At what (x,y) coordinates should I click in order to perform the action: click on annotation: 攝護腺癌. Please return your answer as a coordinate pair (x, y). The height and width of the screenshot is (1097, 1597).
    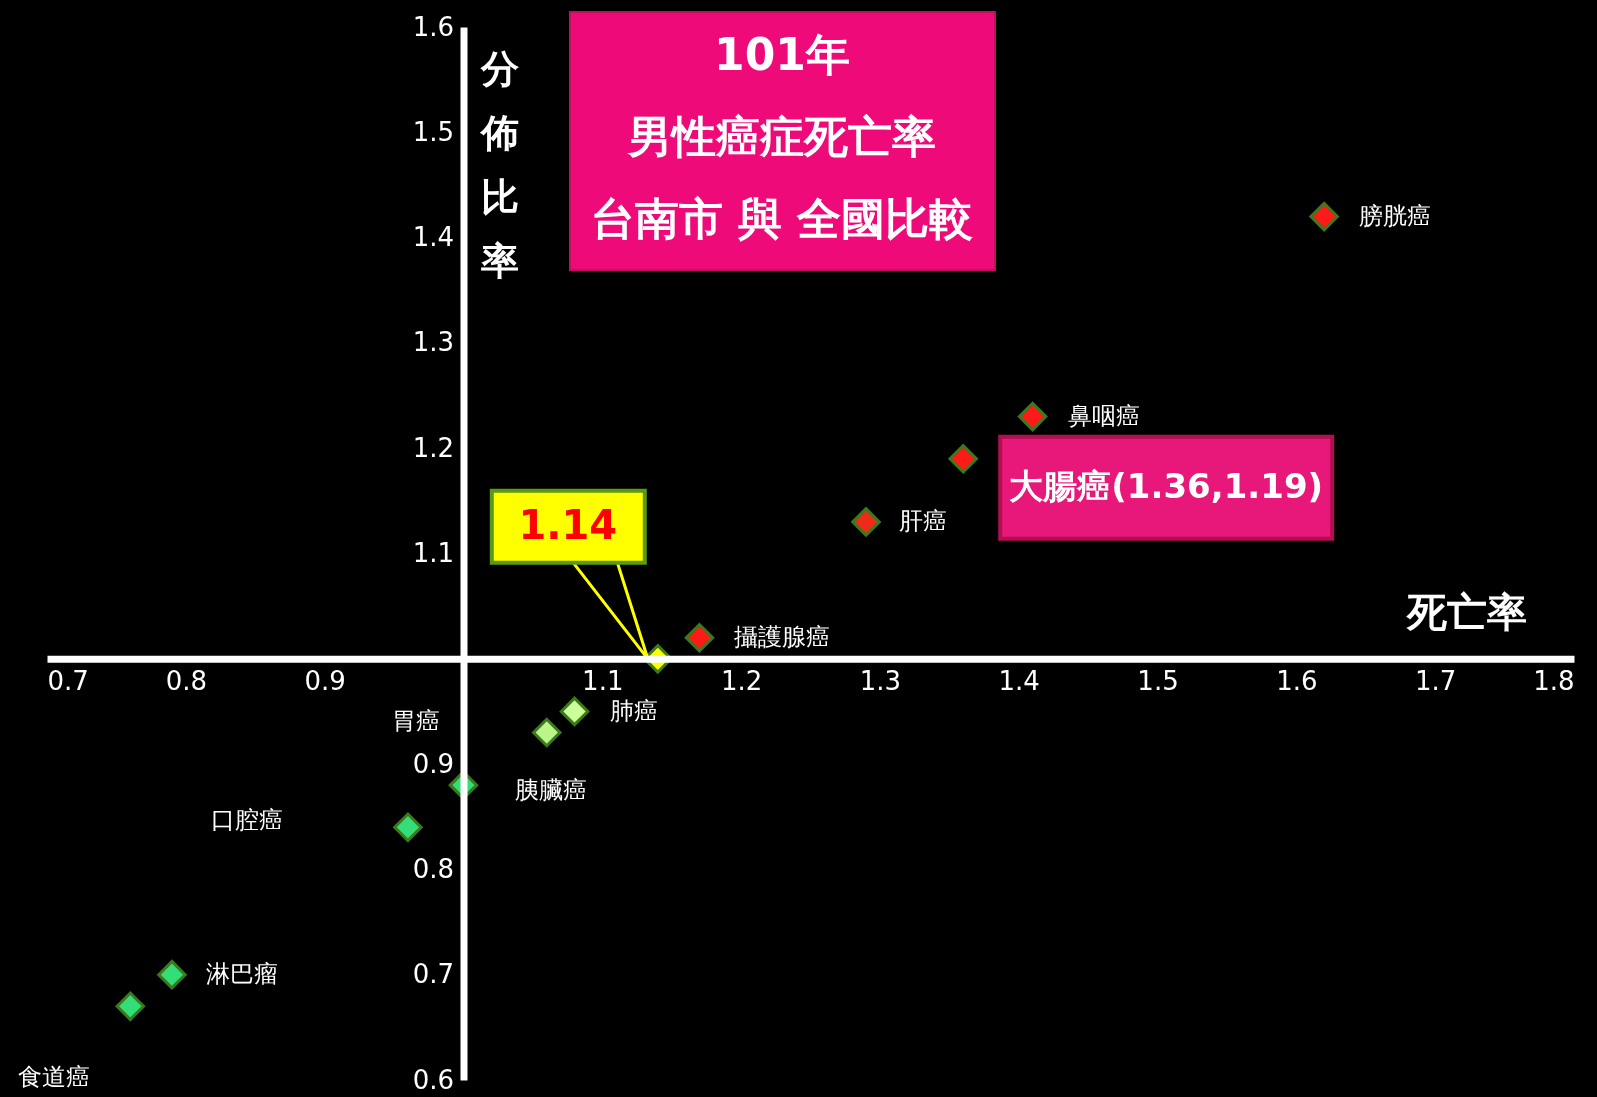
    Looking at the image, I should click on (782, 636).